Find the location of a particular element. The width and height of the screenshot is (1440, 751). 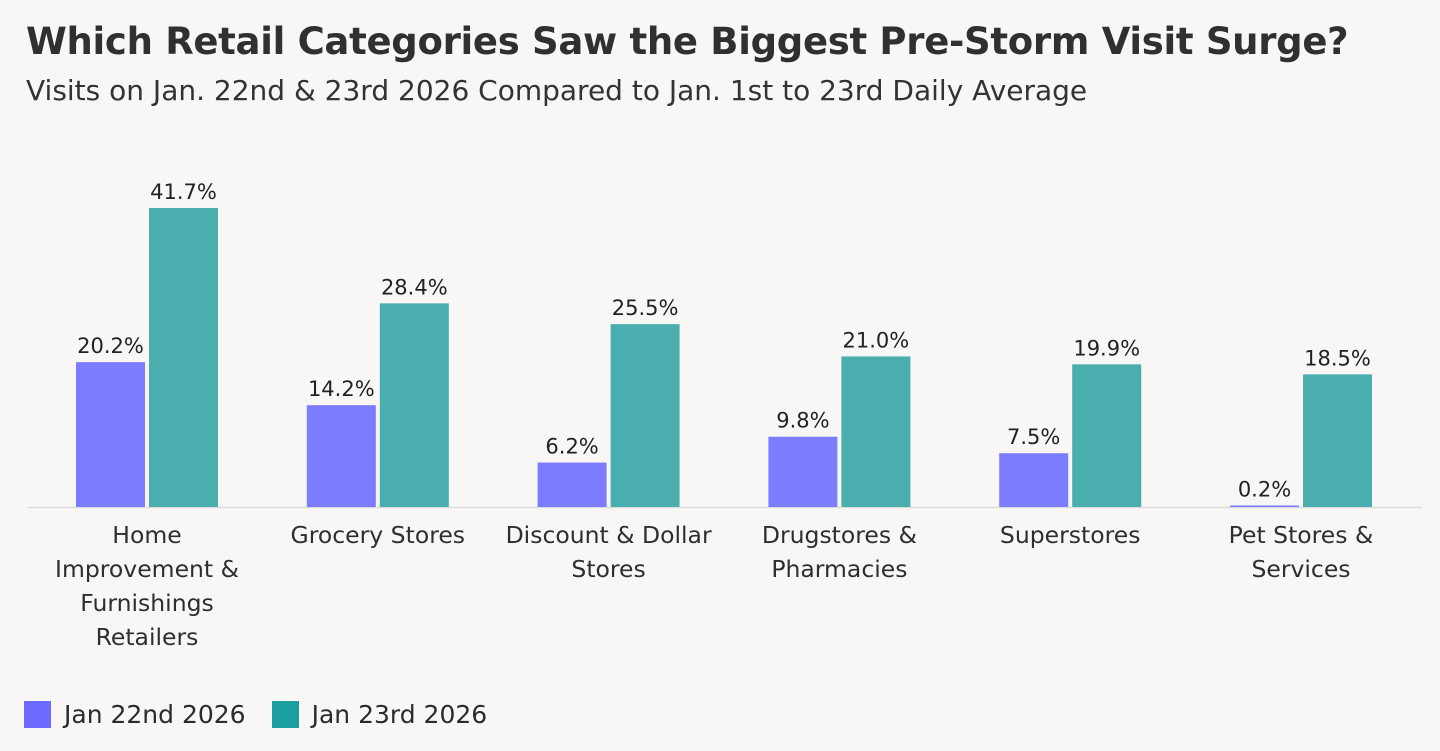

legend-item-jan22: Jan 22nd 2026 is located at coordinates (135, 714).